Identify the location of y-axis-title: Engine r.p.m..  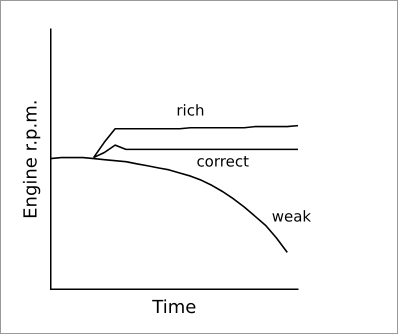
(31, 159).